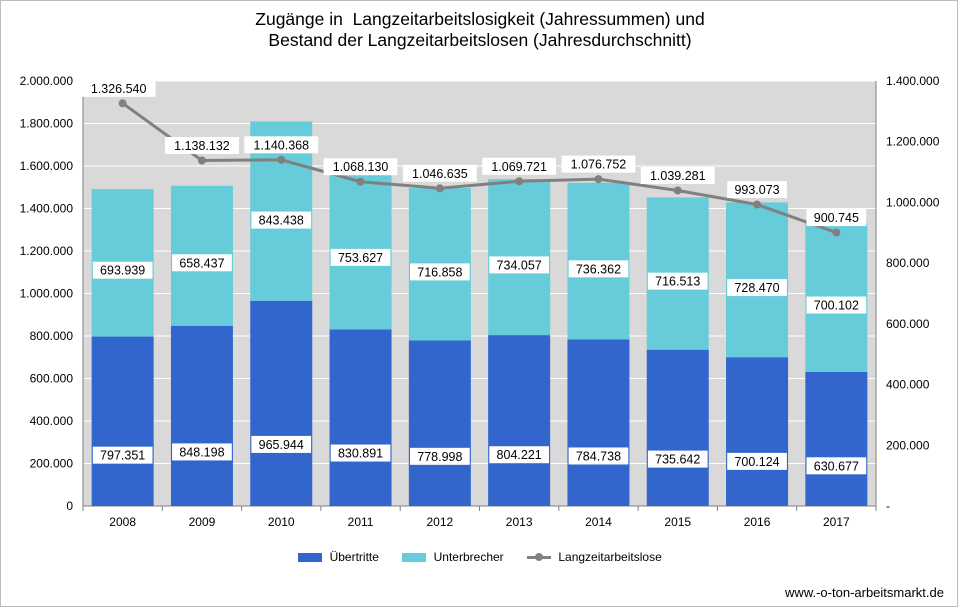  What do you see at coordinates (52, 421) in the screenshot?
I see `y-left-tick-label: 400.000` at bounding box center [52, 421].